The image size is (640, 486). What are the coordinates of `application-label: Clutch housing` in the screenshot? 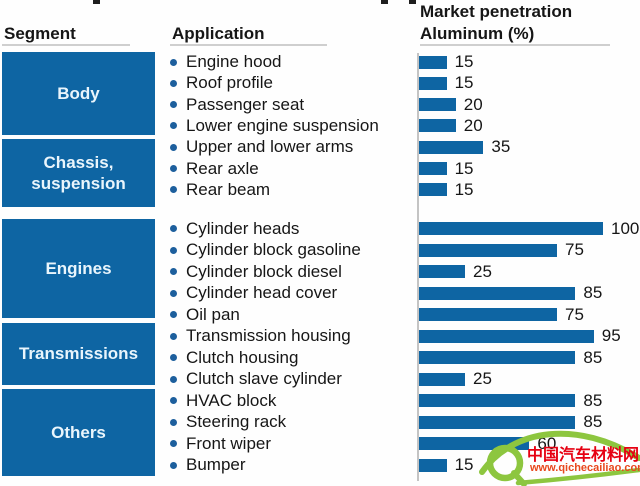 It's located at (242, 357).